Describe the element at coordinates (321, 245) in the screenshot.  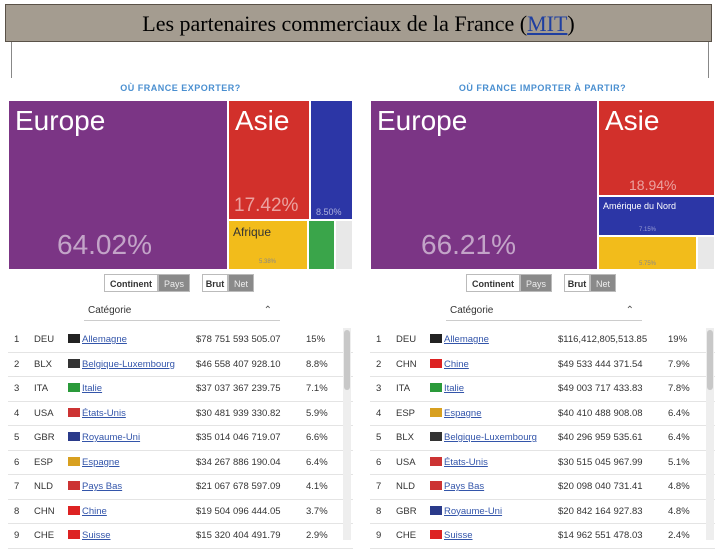
I see `tile-south-america` at that location.